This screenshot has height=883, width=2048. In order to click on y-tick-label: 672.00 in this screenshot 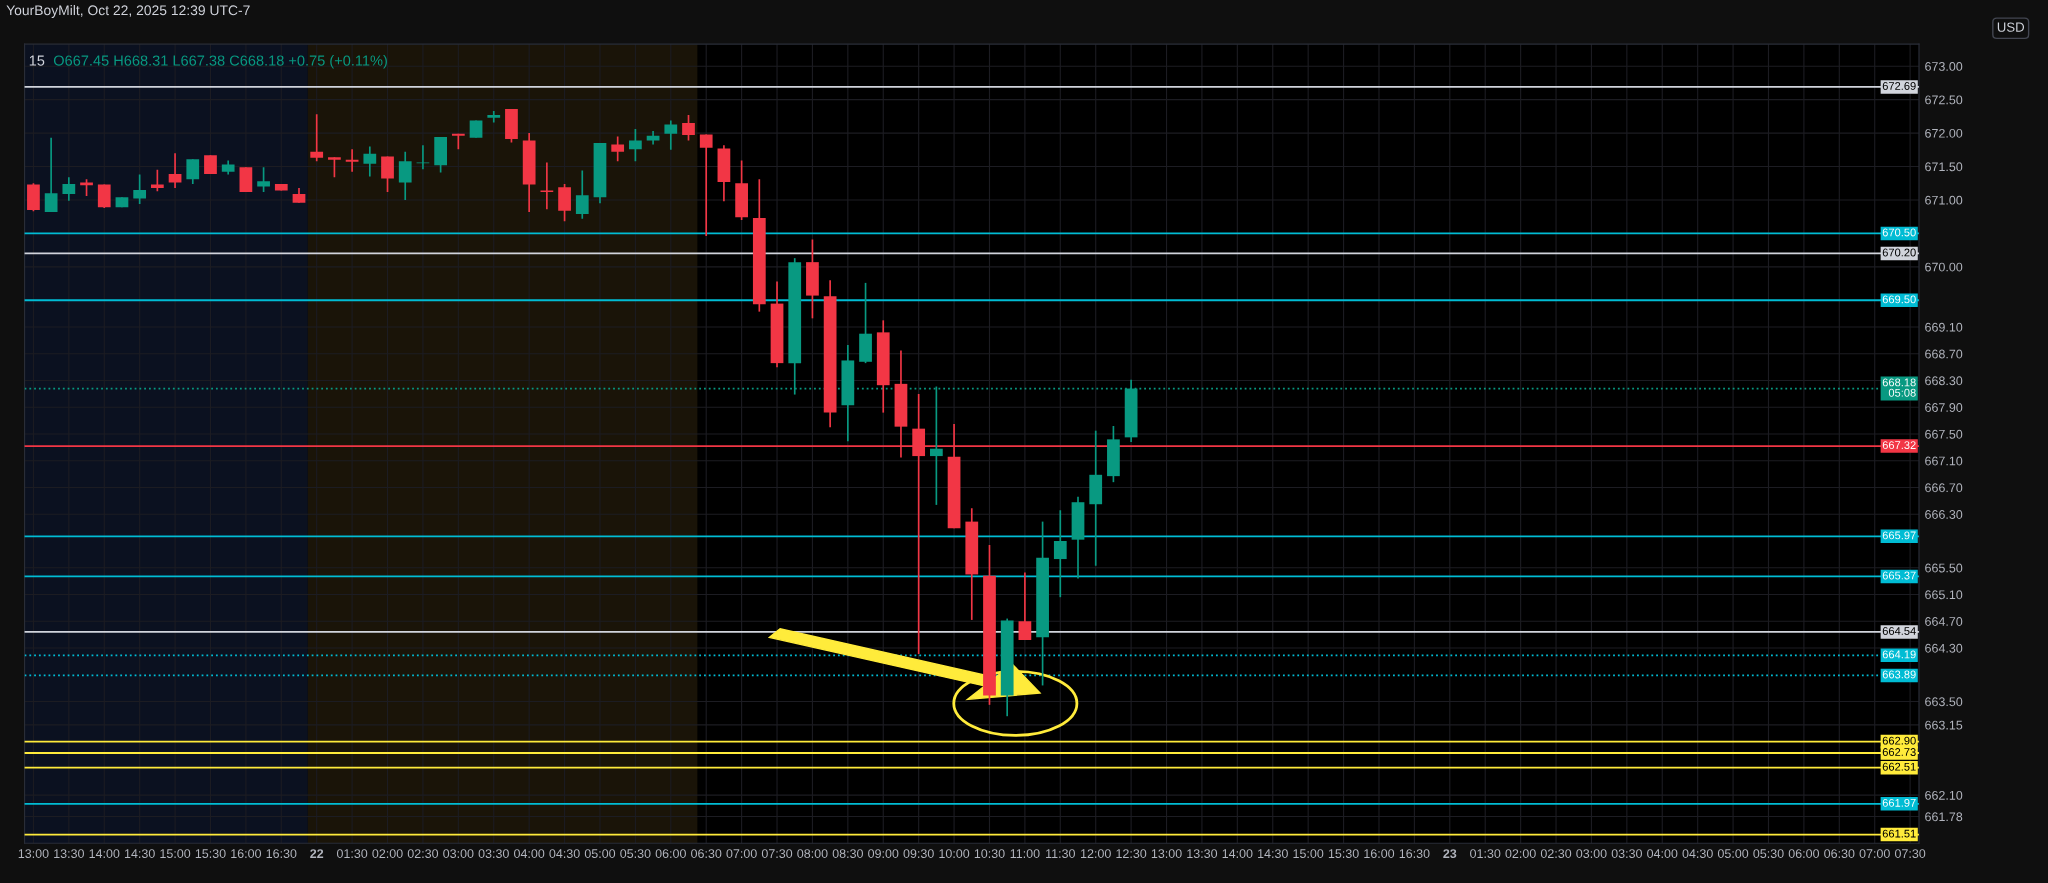, I will do `click(1944, 133)`.